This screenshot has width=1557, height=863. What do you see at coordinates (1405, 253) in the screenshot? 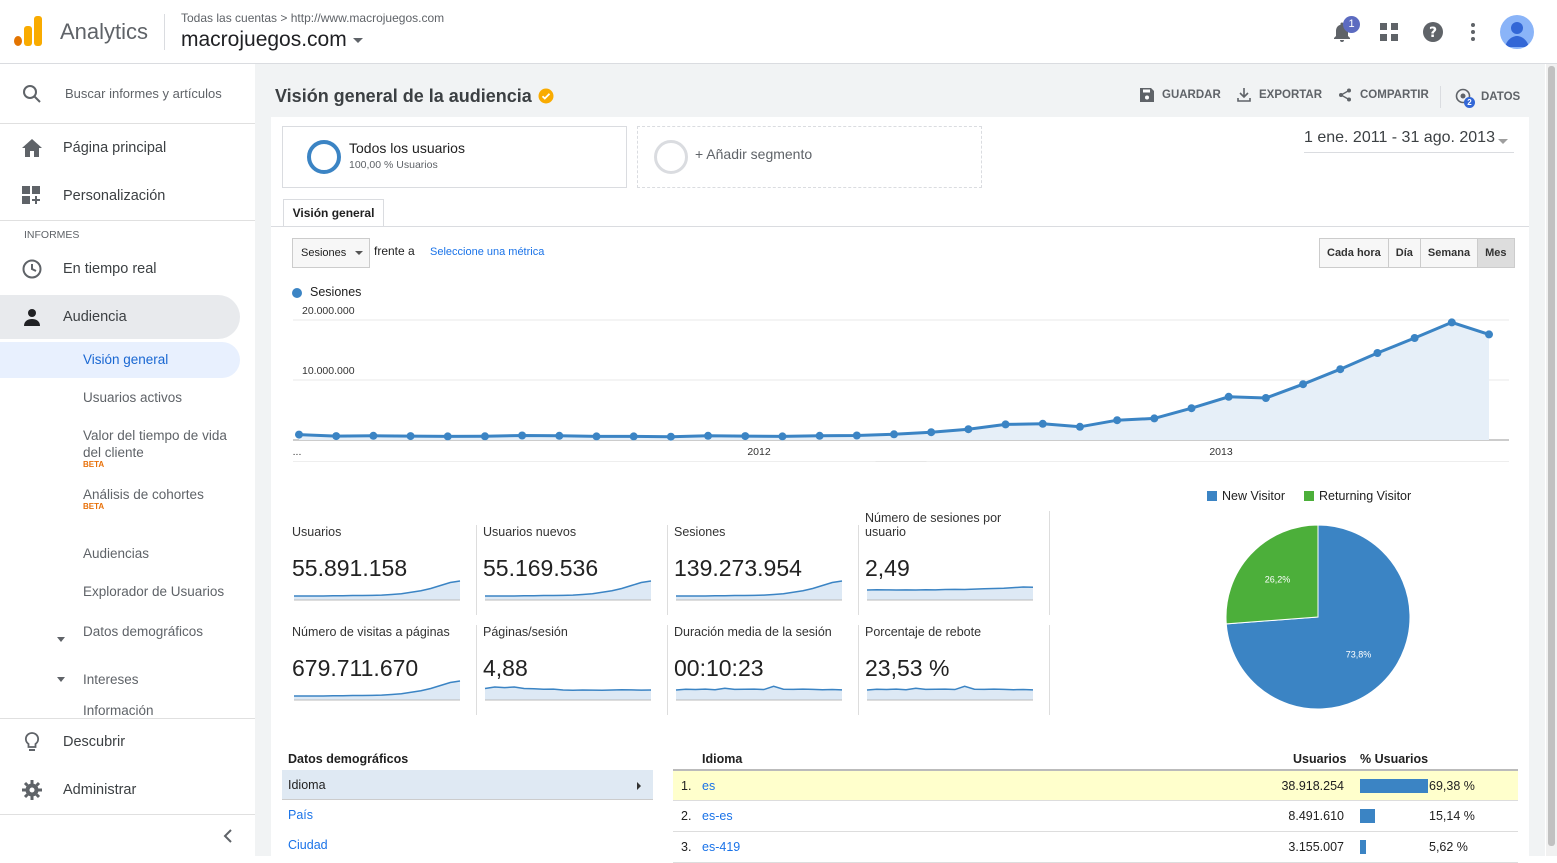
I see `granularity-day-button: Día` at bounding box center [1405, 253].